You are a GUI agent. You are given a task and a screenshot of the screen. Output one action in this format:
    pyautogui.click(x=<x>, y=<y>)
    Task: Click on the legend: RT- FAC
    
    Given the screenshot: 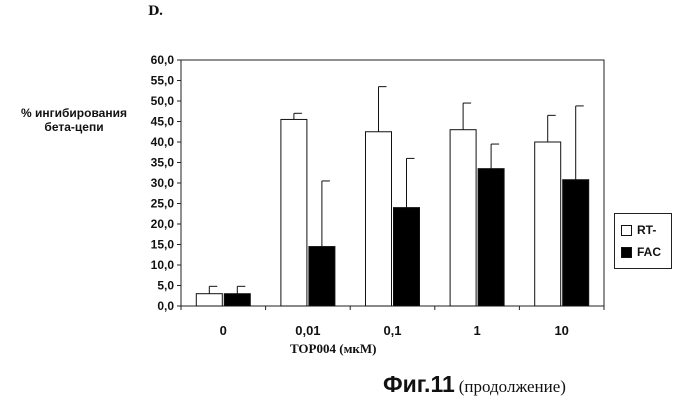 What is the action you would take?
    pyautogui.click(x=643, y=241)
    